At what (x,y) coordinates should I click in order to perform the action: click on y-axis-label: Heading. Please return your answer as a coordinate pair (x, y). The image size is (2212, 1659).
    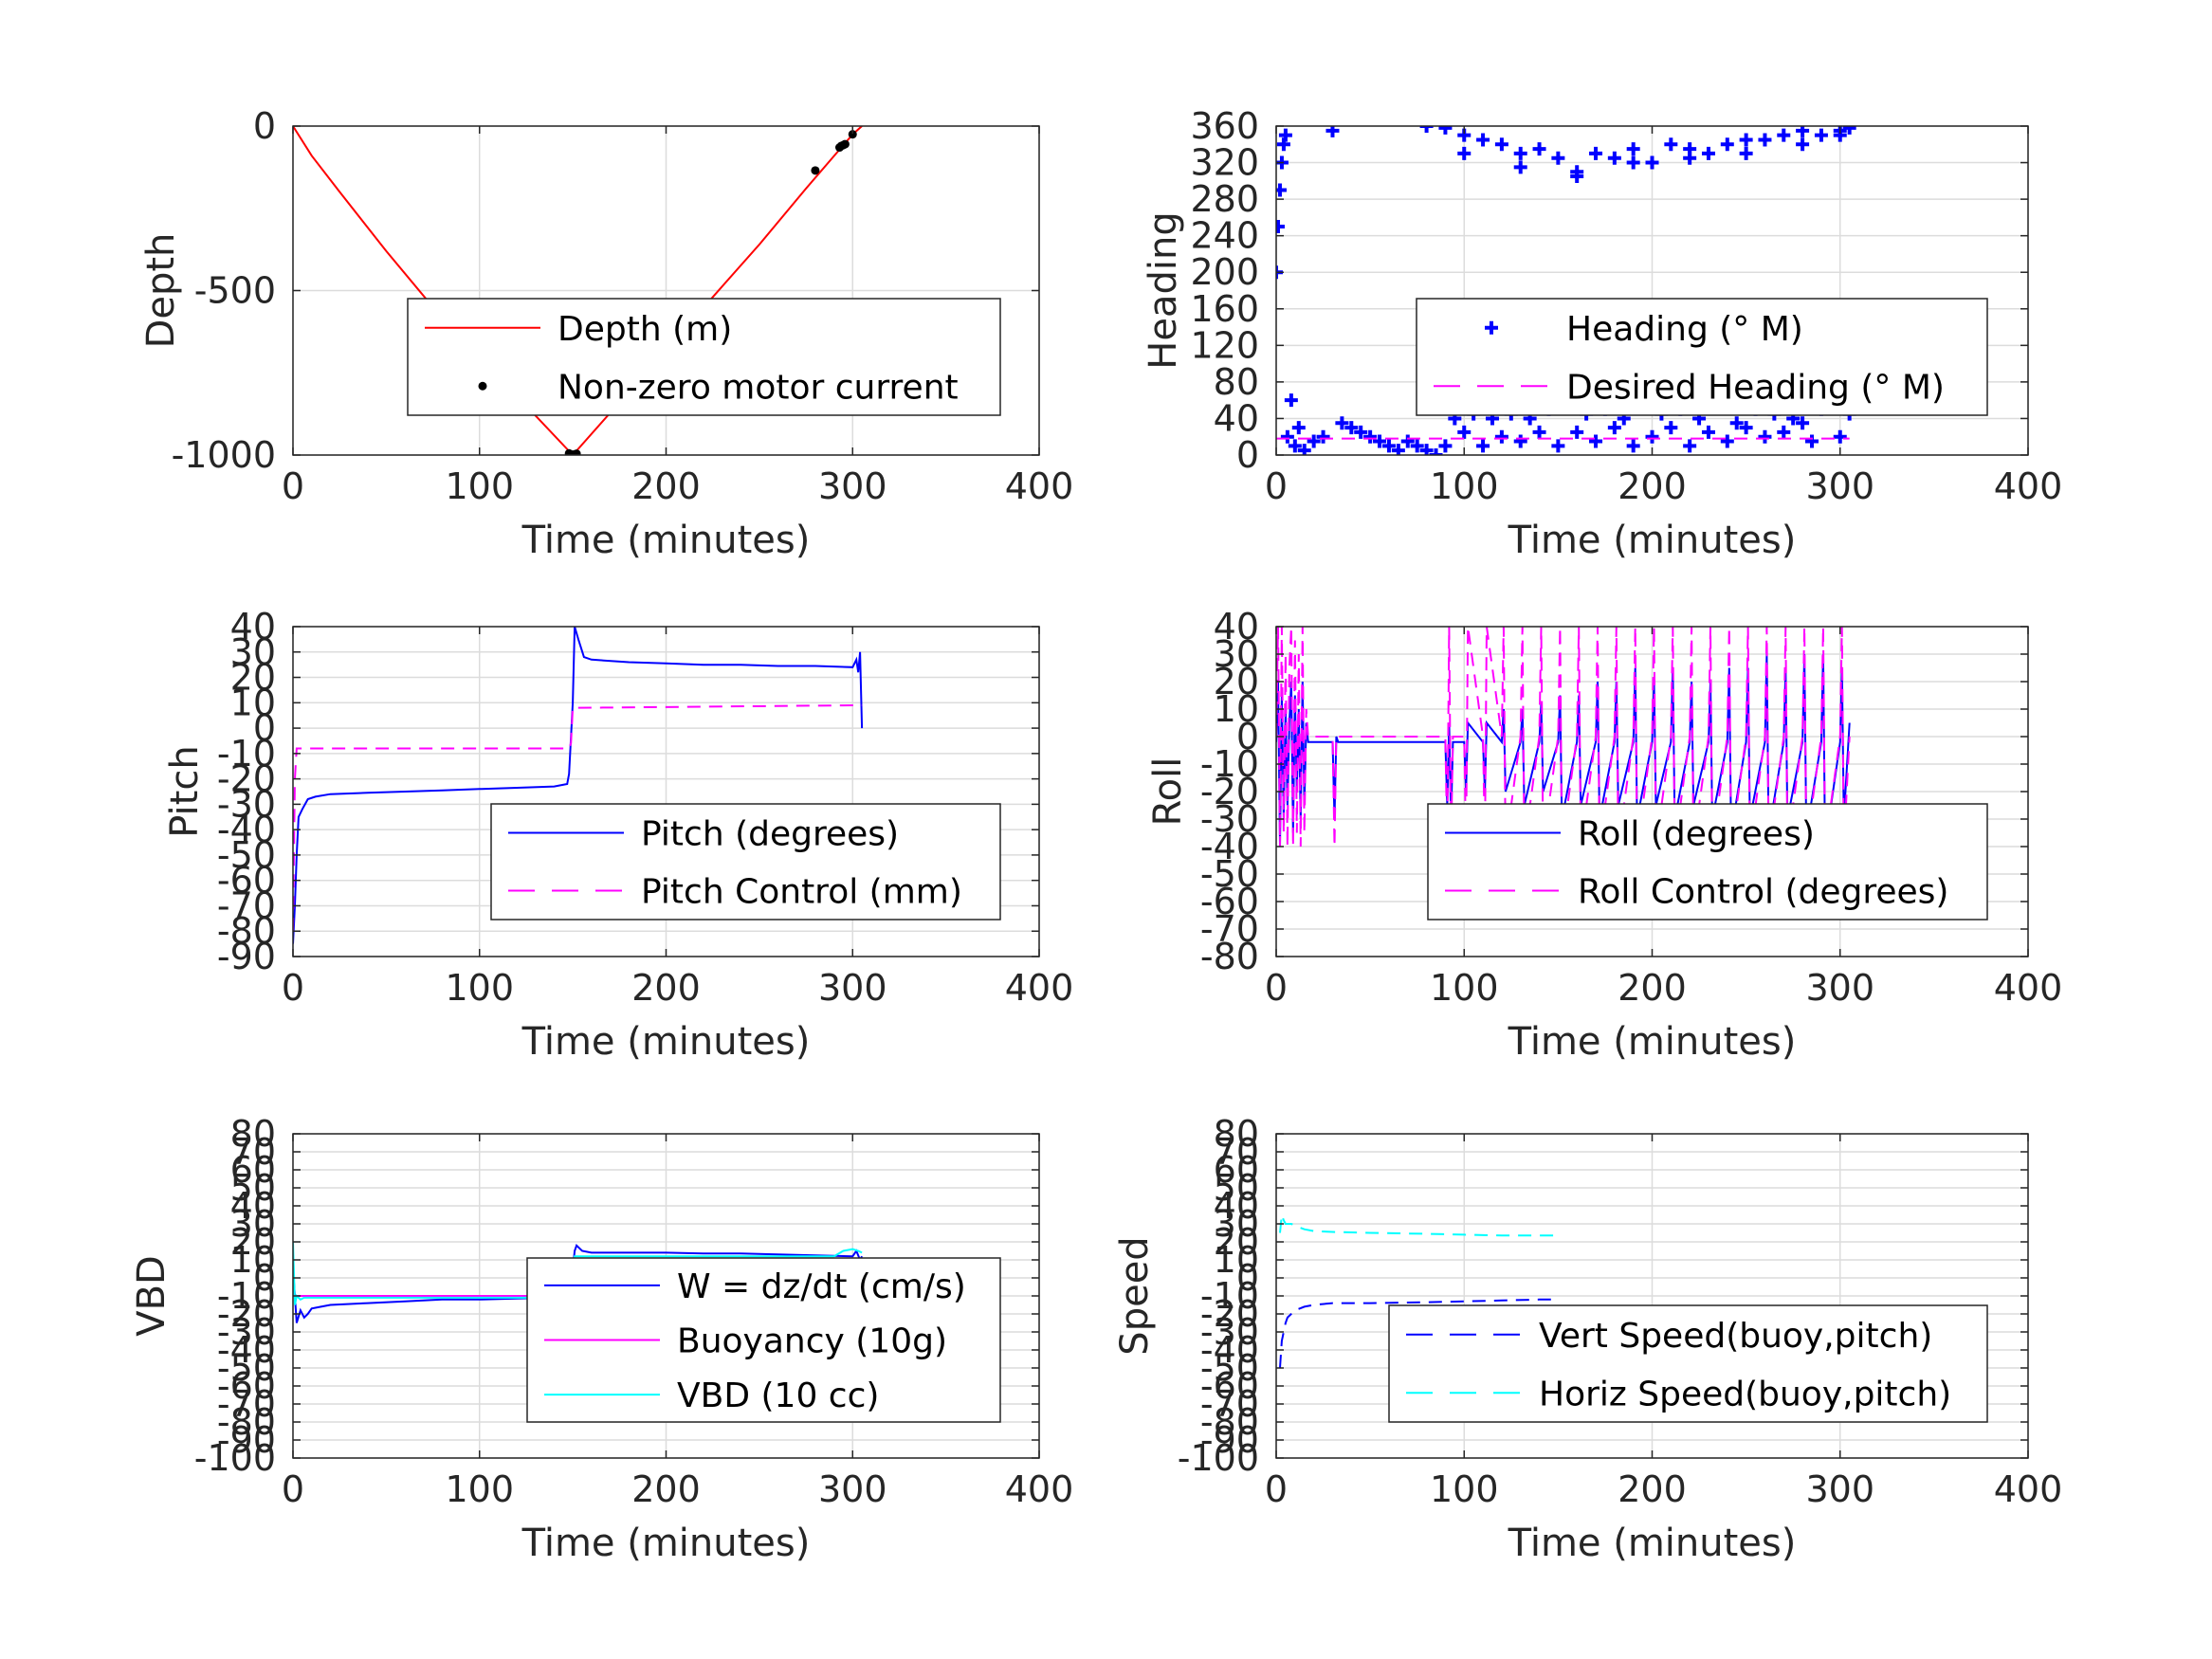
    Looking at the image, I should click on (1163, 290).